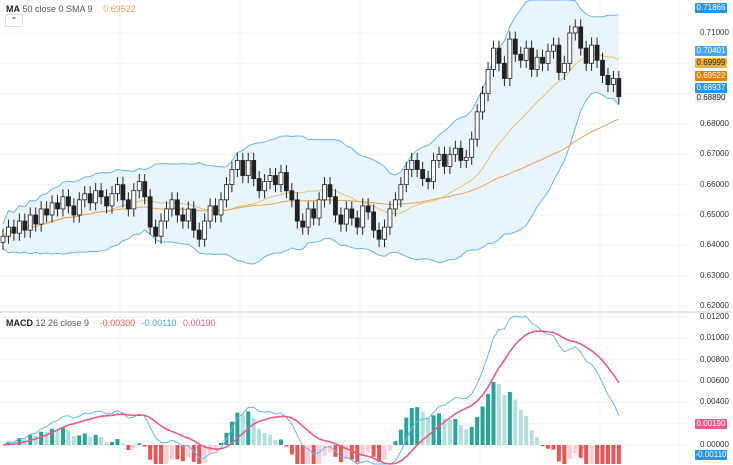 This screenshot has height=465, width=733. What do you see at coordinates (714, 123) in the screenshot?
I see `price-tick: 0.68000` at bounding box center [714, 123].